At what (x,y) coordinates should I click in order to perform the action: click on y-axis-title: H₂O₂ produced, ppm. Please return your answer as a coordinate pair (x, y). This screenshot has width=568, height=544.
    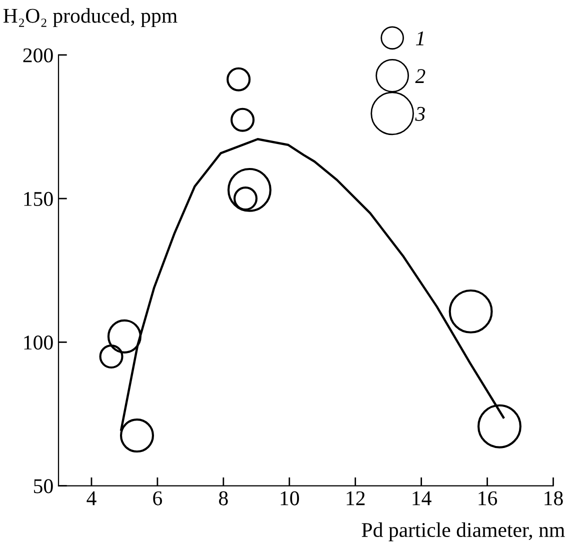
    Looking at the image, I should click on (90, 18).